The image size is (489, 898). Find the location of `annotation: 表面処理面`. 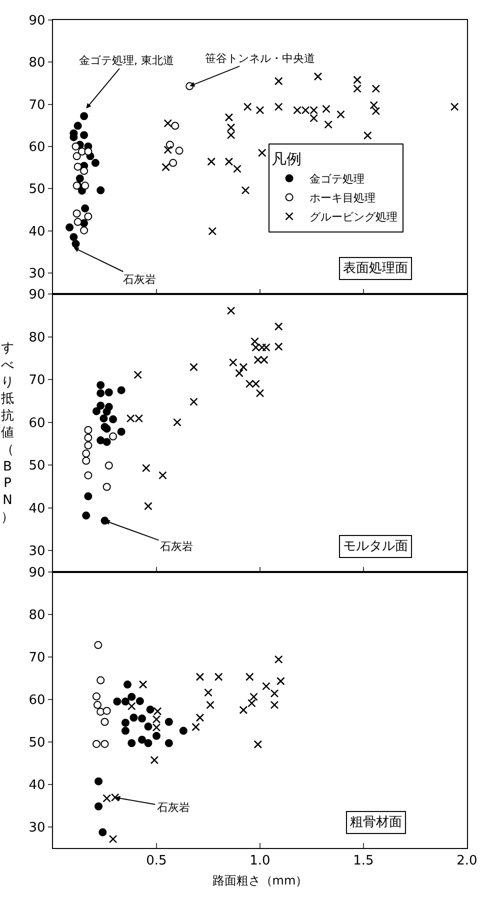

annotation: 表面処理面 is located at coordinates (375, 268).